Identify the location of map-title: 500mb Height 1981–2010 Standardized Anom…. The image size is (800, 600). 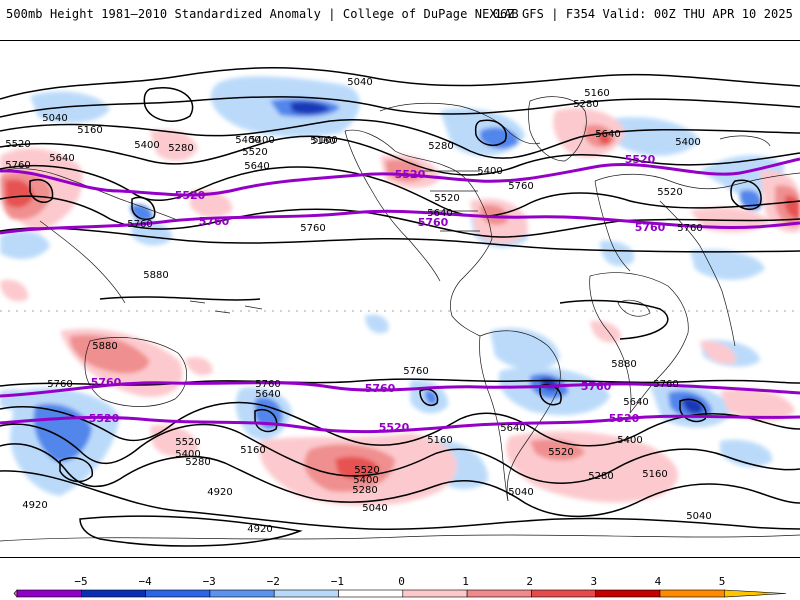
(262, 14).